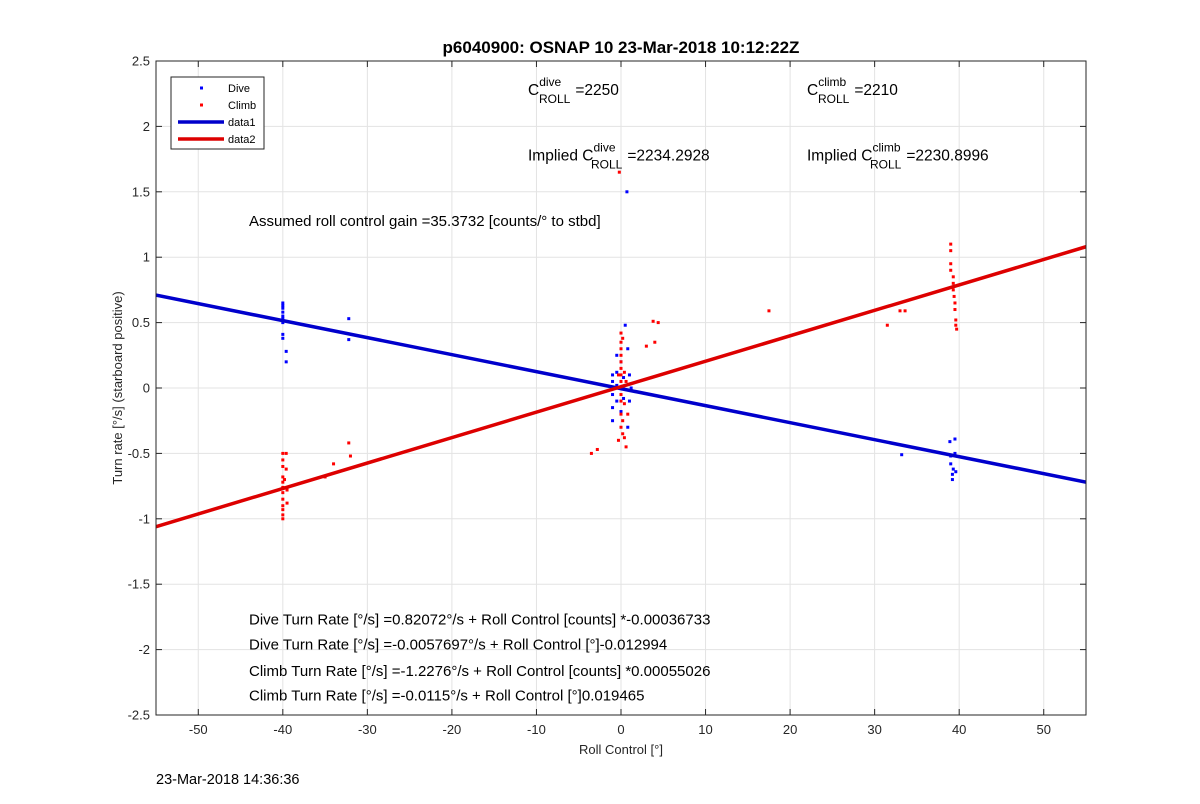  I want to click on x-tick-label: -40, so click(282, 729).